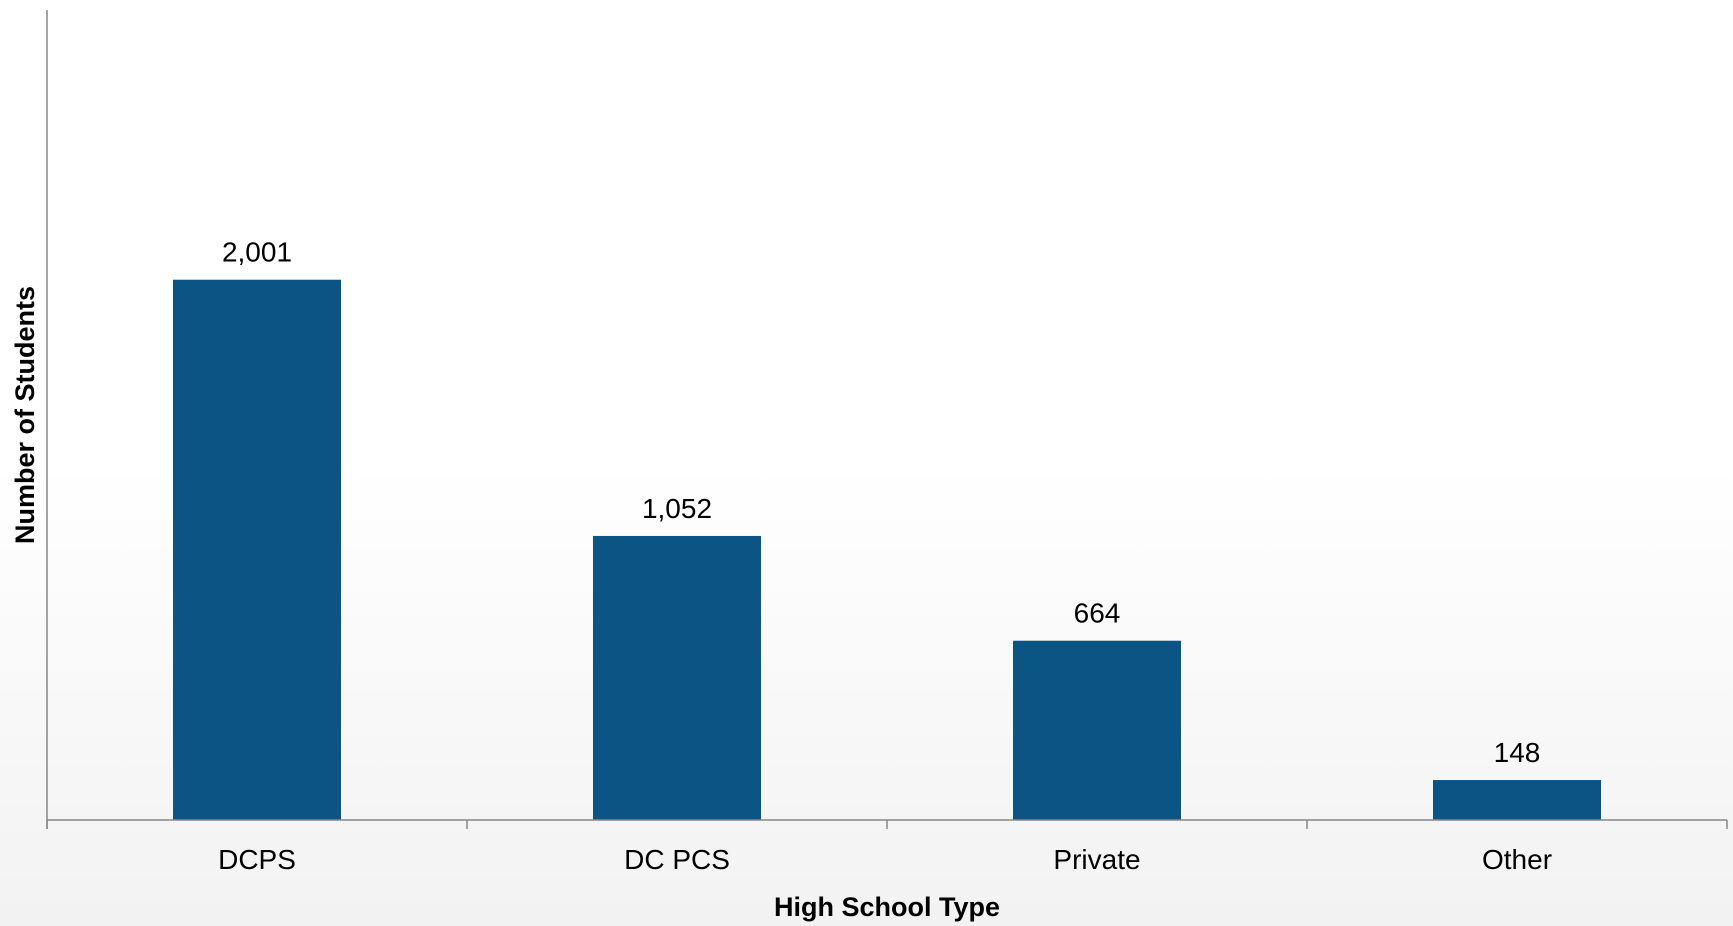  Describe the element at coordinates (257, 550) in the screenshot. I see `bar-dcps` at that location.